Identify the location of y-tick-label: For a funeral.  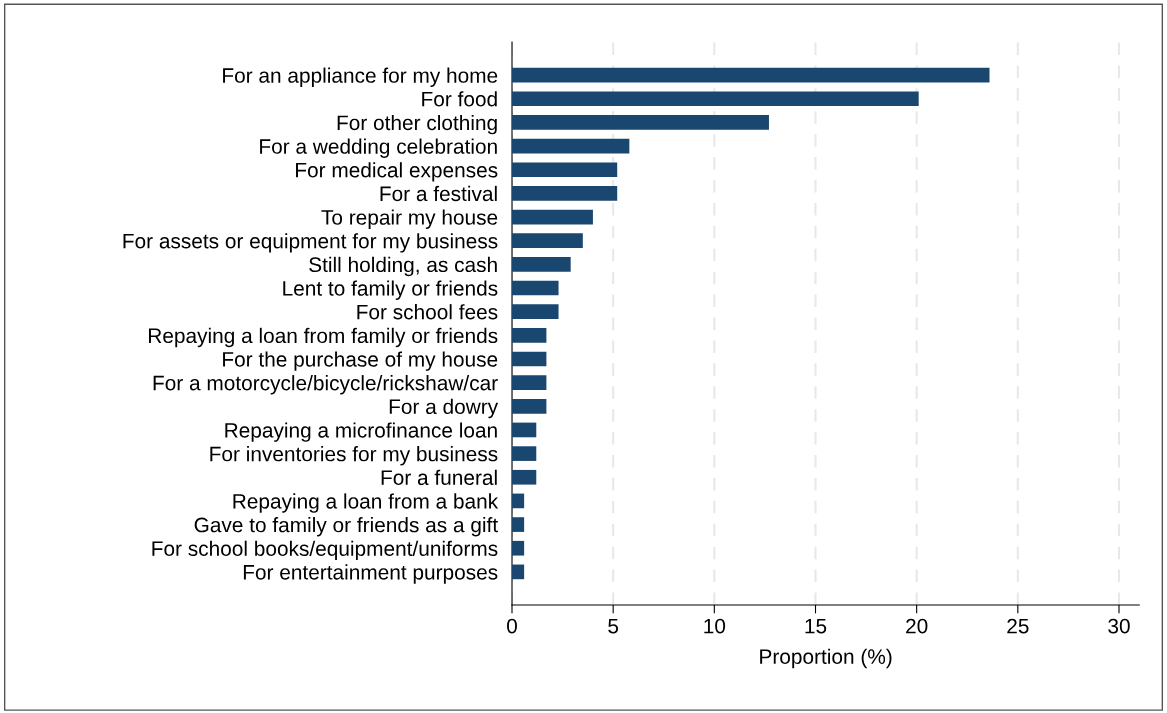
(439, 477).